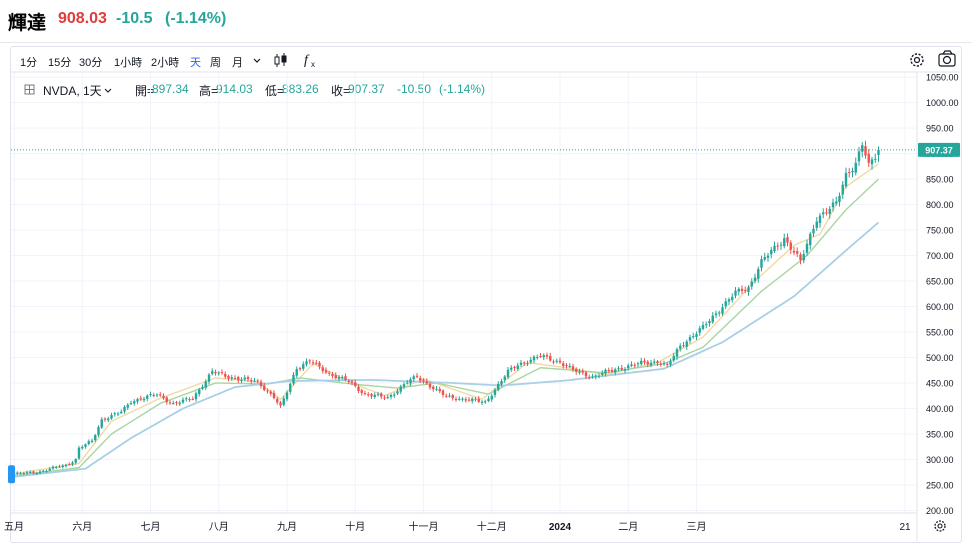  What do you see at coordinates (280, 60) in the screenshot?
I see `candlestick-icon` at bounding box center [280, 60].